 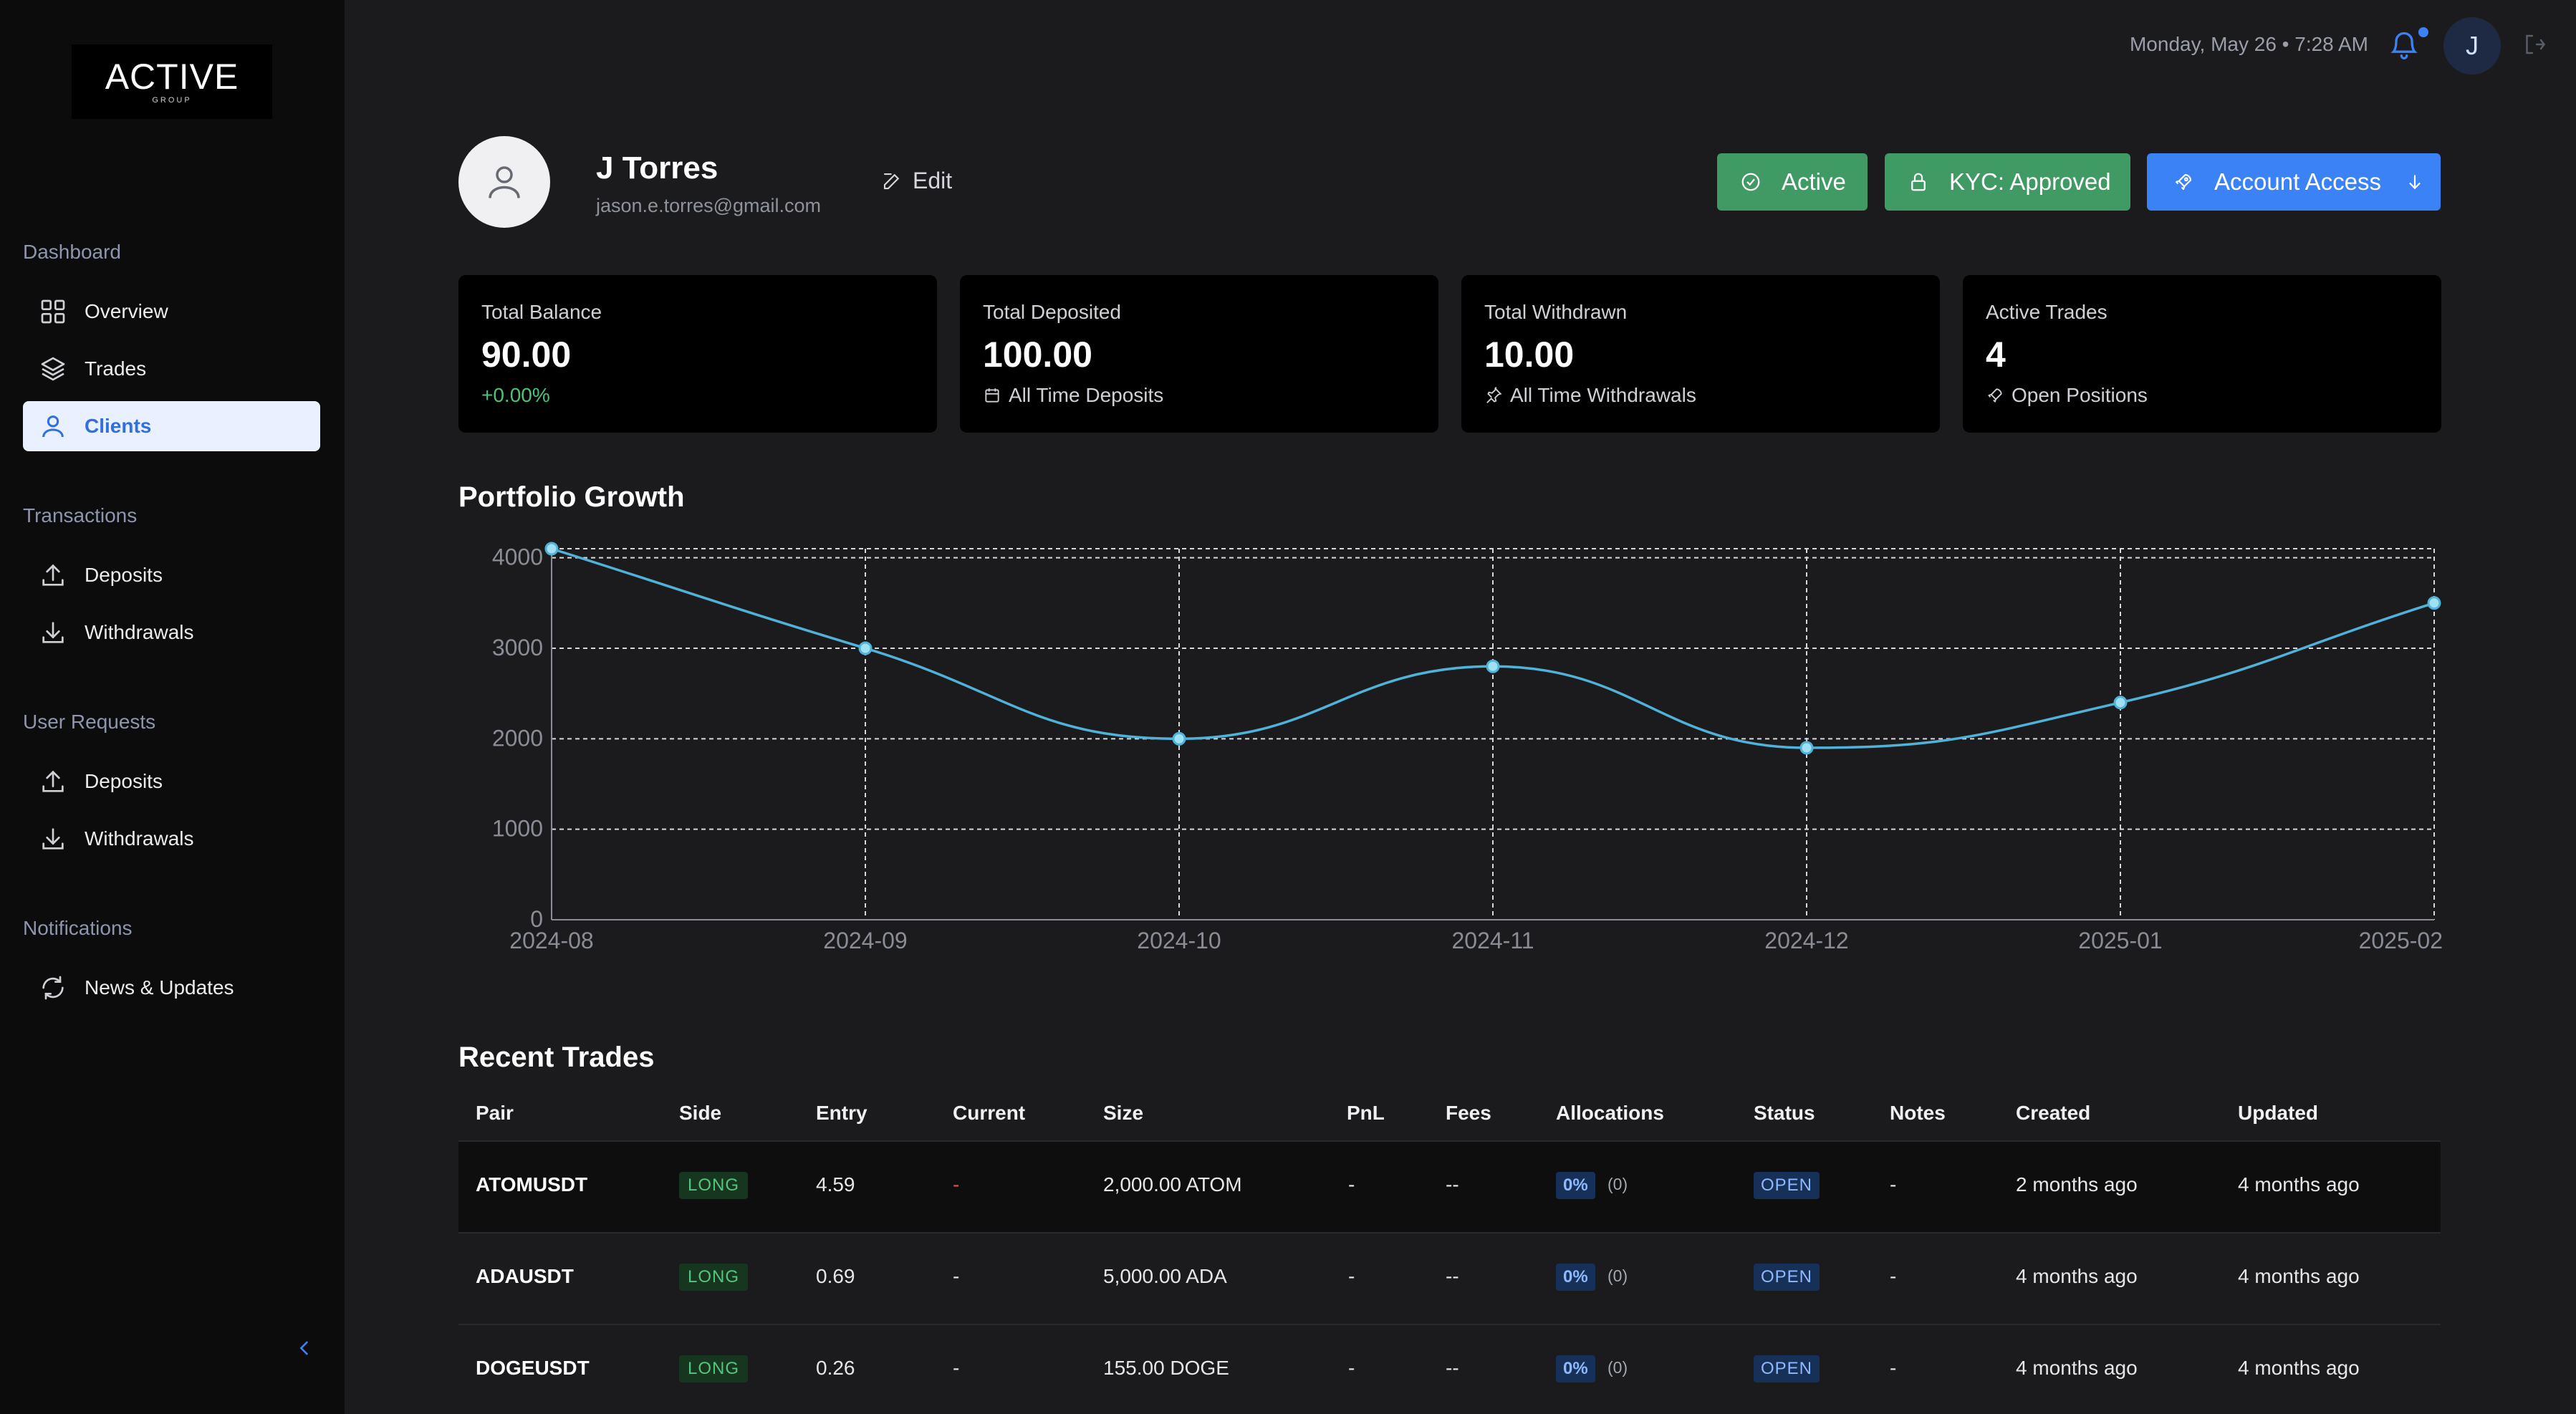 I want to click on current-datetime: Monday, May 26 • 7:28 AM, so click(x=2248, y=44).